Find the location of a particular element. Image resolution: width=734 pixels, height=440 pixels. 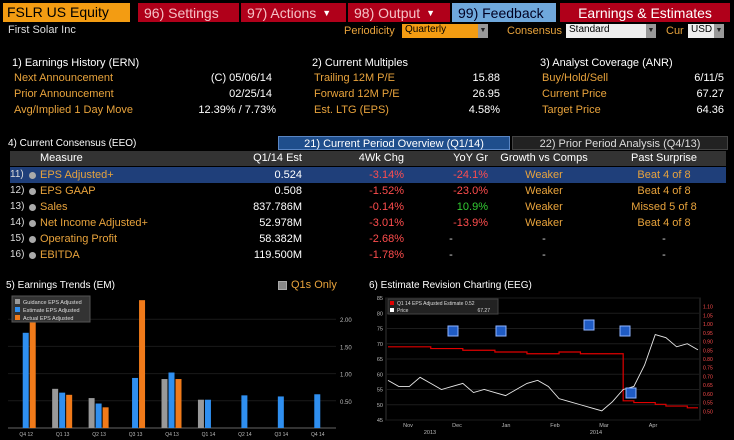

row-measure: EPS Adjusted+ is located at coordinates (77, 175).